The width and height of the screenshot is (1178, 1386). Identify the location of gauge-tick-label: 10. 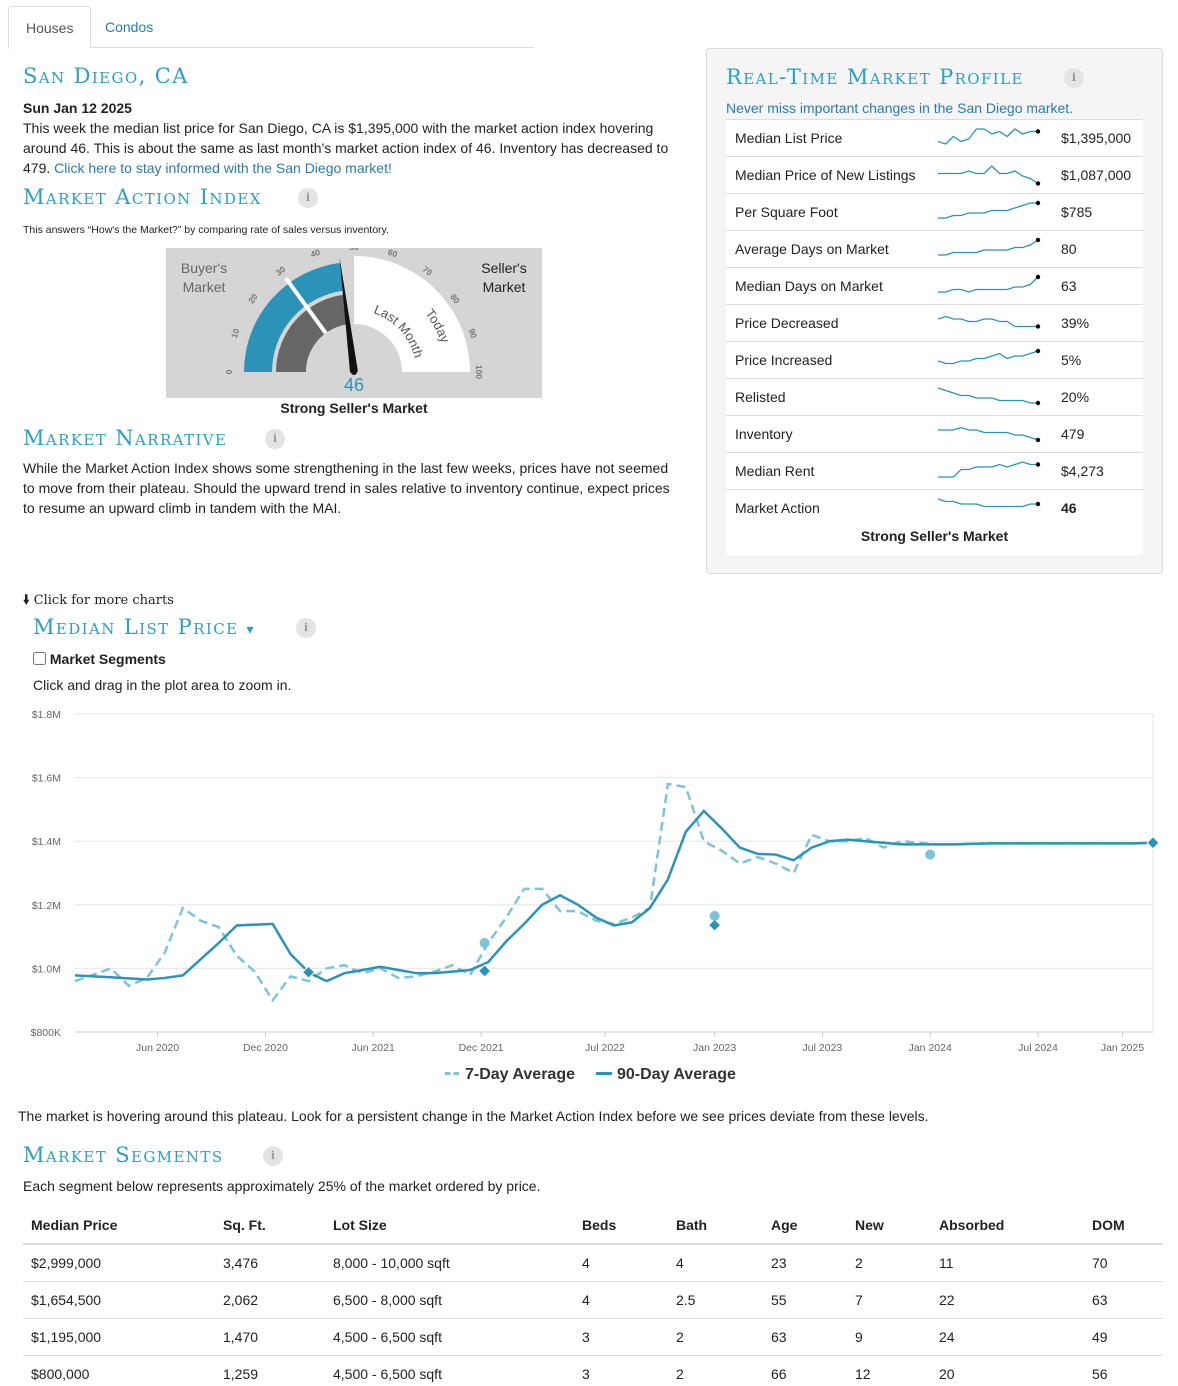
(235, 333).